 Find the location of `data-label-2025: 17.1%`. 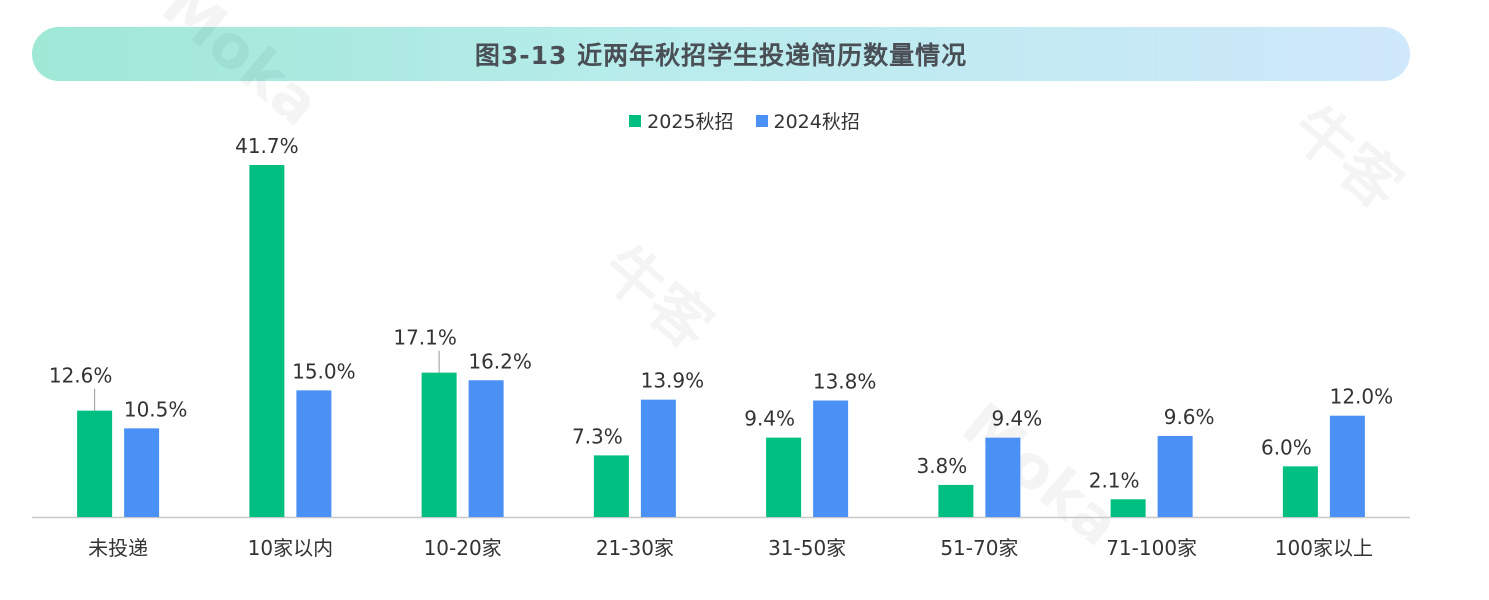

data-label-2025: 17.1% is located at coordinates (425, 338).